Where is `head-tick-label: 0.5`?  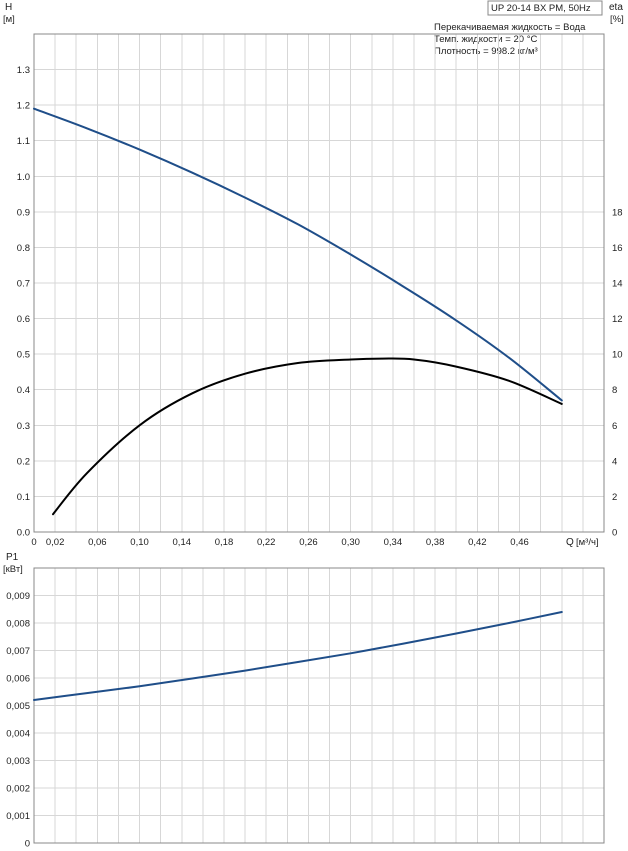
head-tick-label: 0.5 is located at coordinates (23, 355).